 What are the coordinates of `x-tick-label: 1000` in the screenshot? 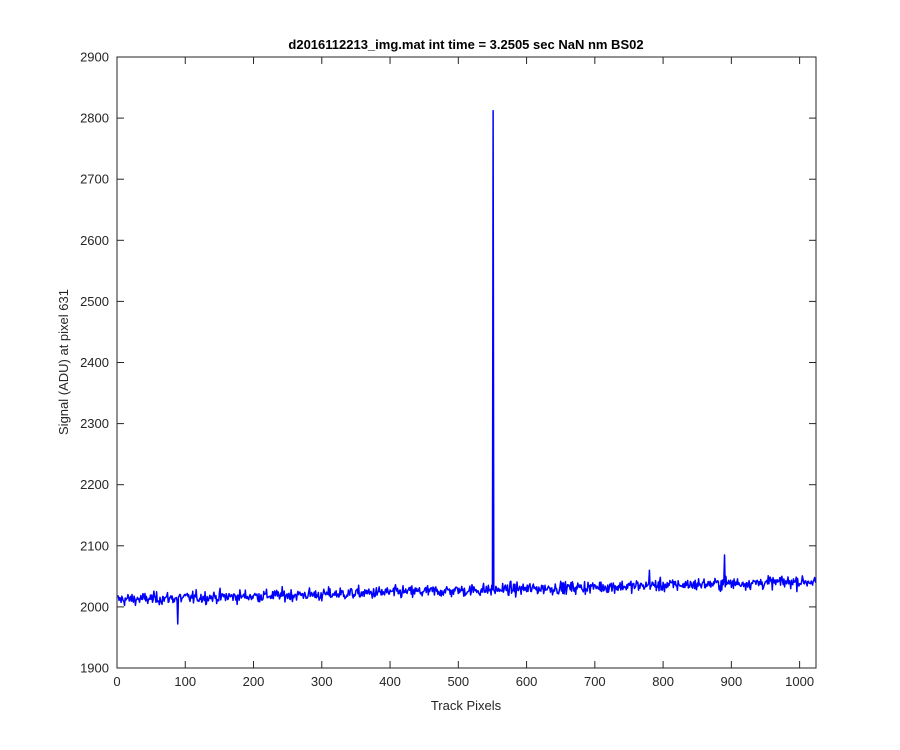 It's located at (799, 681).